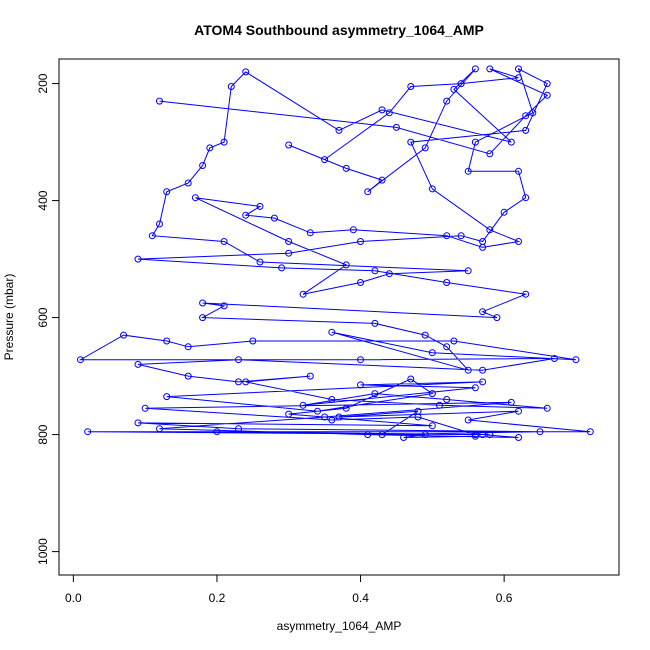 The width and height of the screenshot is (650, 650). What do you see at coordinates (217, 598) in the screenshot?
I see `x-tick-label: 0.2` at bounding box center [217, 598].